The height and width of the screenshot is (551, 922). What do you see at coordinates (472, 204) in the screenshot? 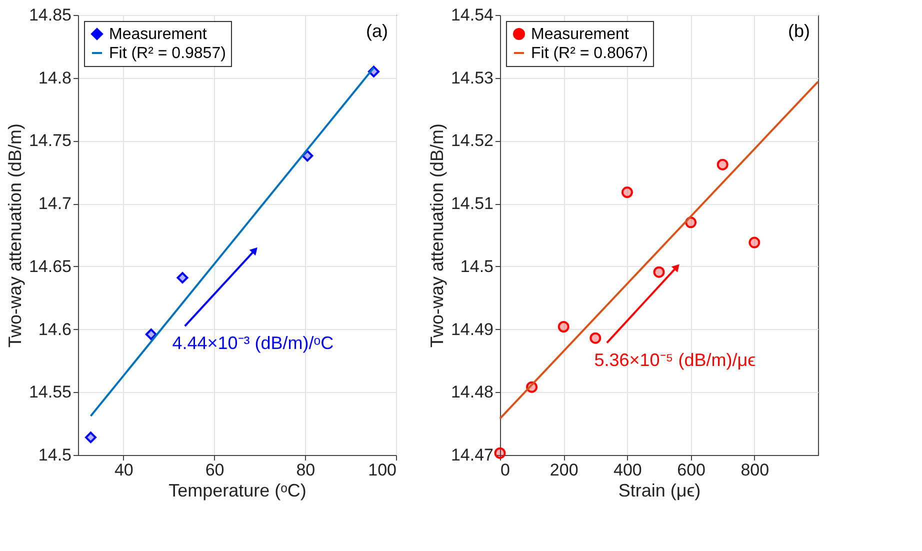
I see `y-tick-label: 14.51` at bounding box center [472, 204].